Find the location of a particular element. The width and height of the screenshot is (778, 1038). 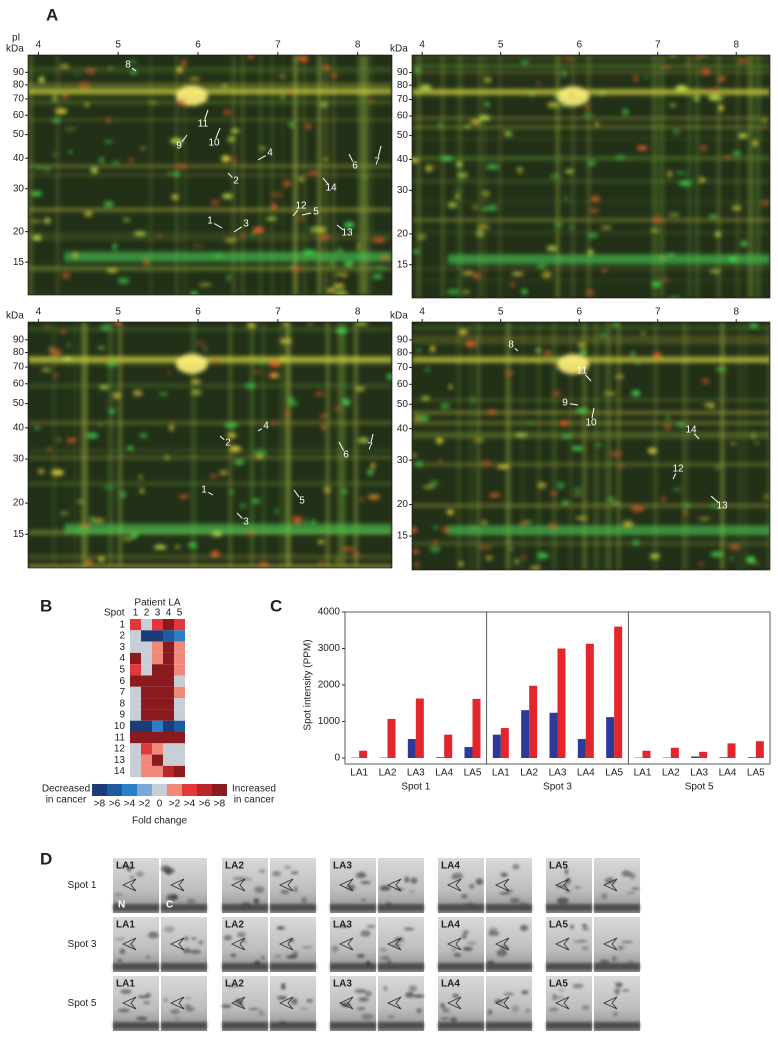

row-label: 7 is located at coordinates (122, 692).